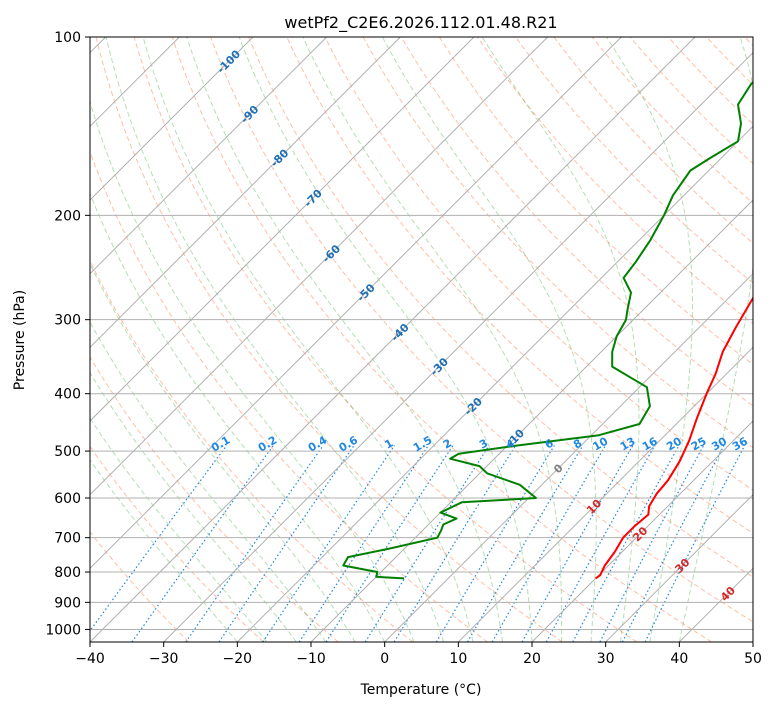 This screenshot has height=708, width=775. I want to click on temperature-profile-line, so click(674, 438).